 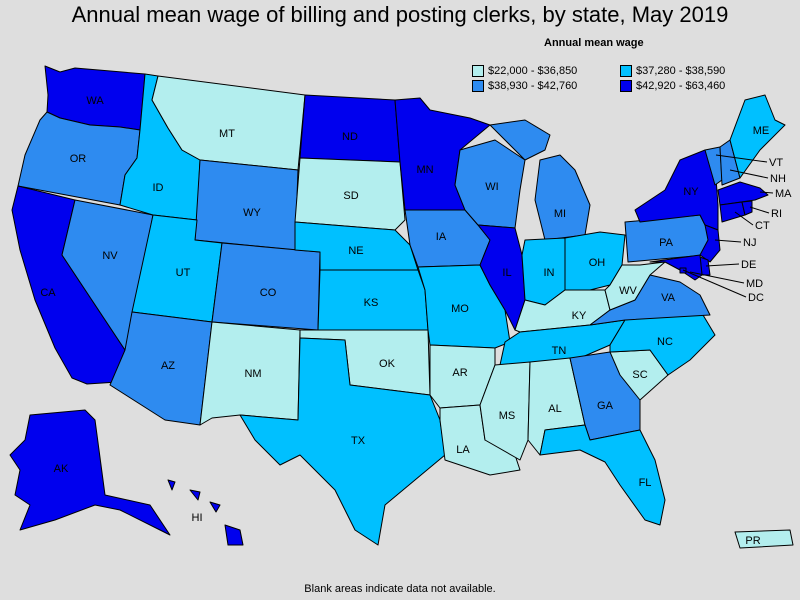 I want to click on state-label-IA: IA, so click(x=441, y=237).